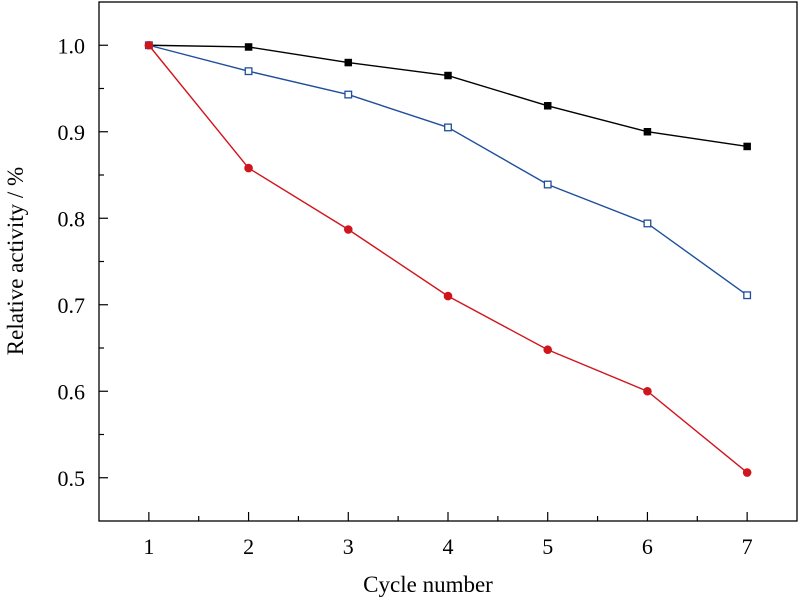 The image size is (800, 602). I want to click on x-axis: 1 2 3 4 5 6 7, so click(448, 535).